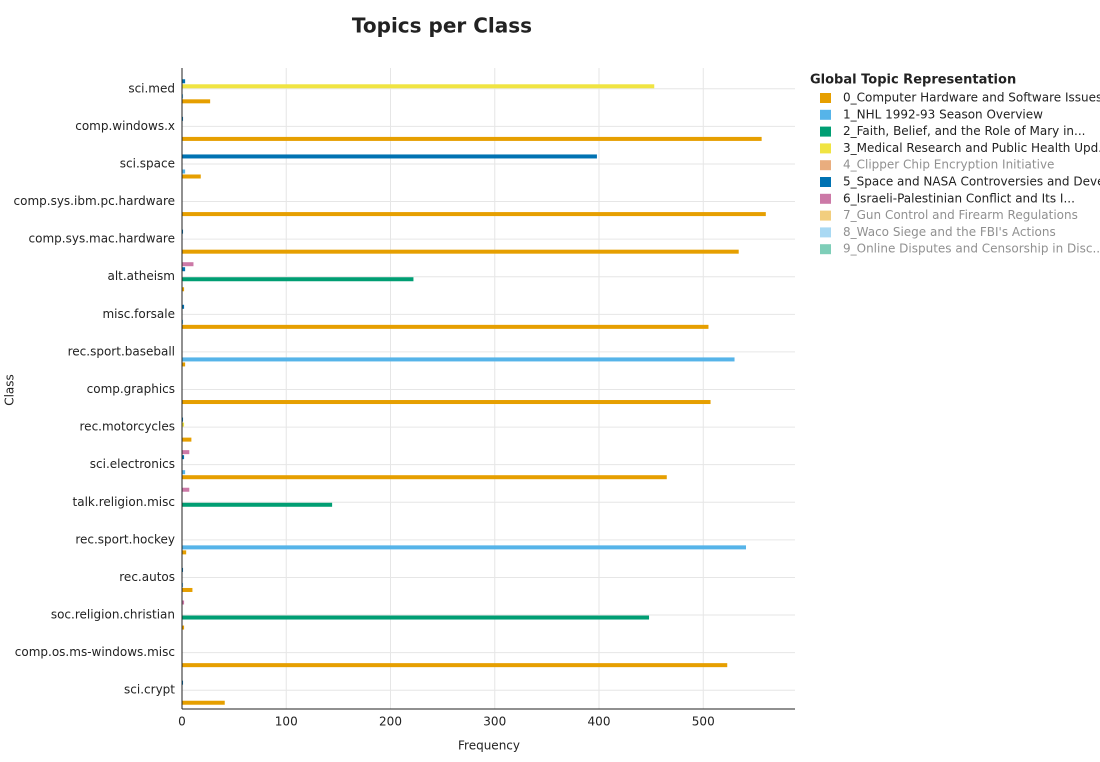 The height and width of the screenshot is (762, 1100). I want to click on legend-item: 1_NHL 1992-93 Season Overview, so click(931, 114).